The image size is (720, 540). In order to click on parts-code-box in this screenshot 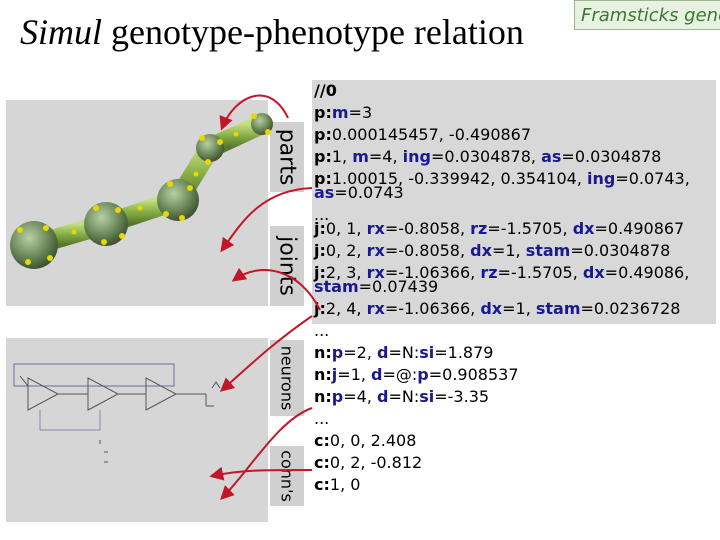, I will do `click(514, 142)`.